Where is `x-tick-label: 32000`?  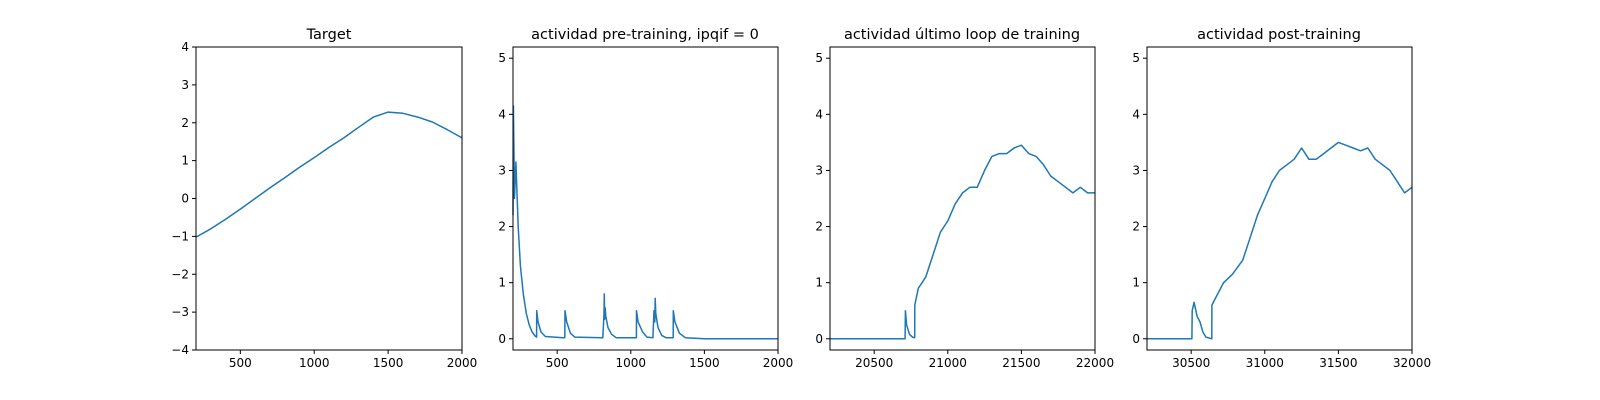 x-tick-label: 32000 is located at coordinates (1412, 363).